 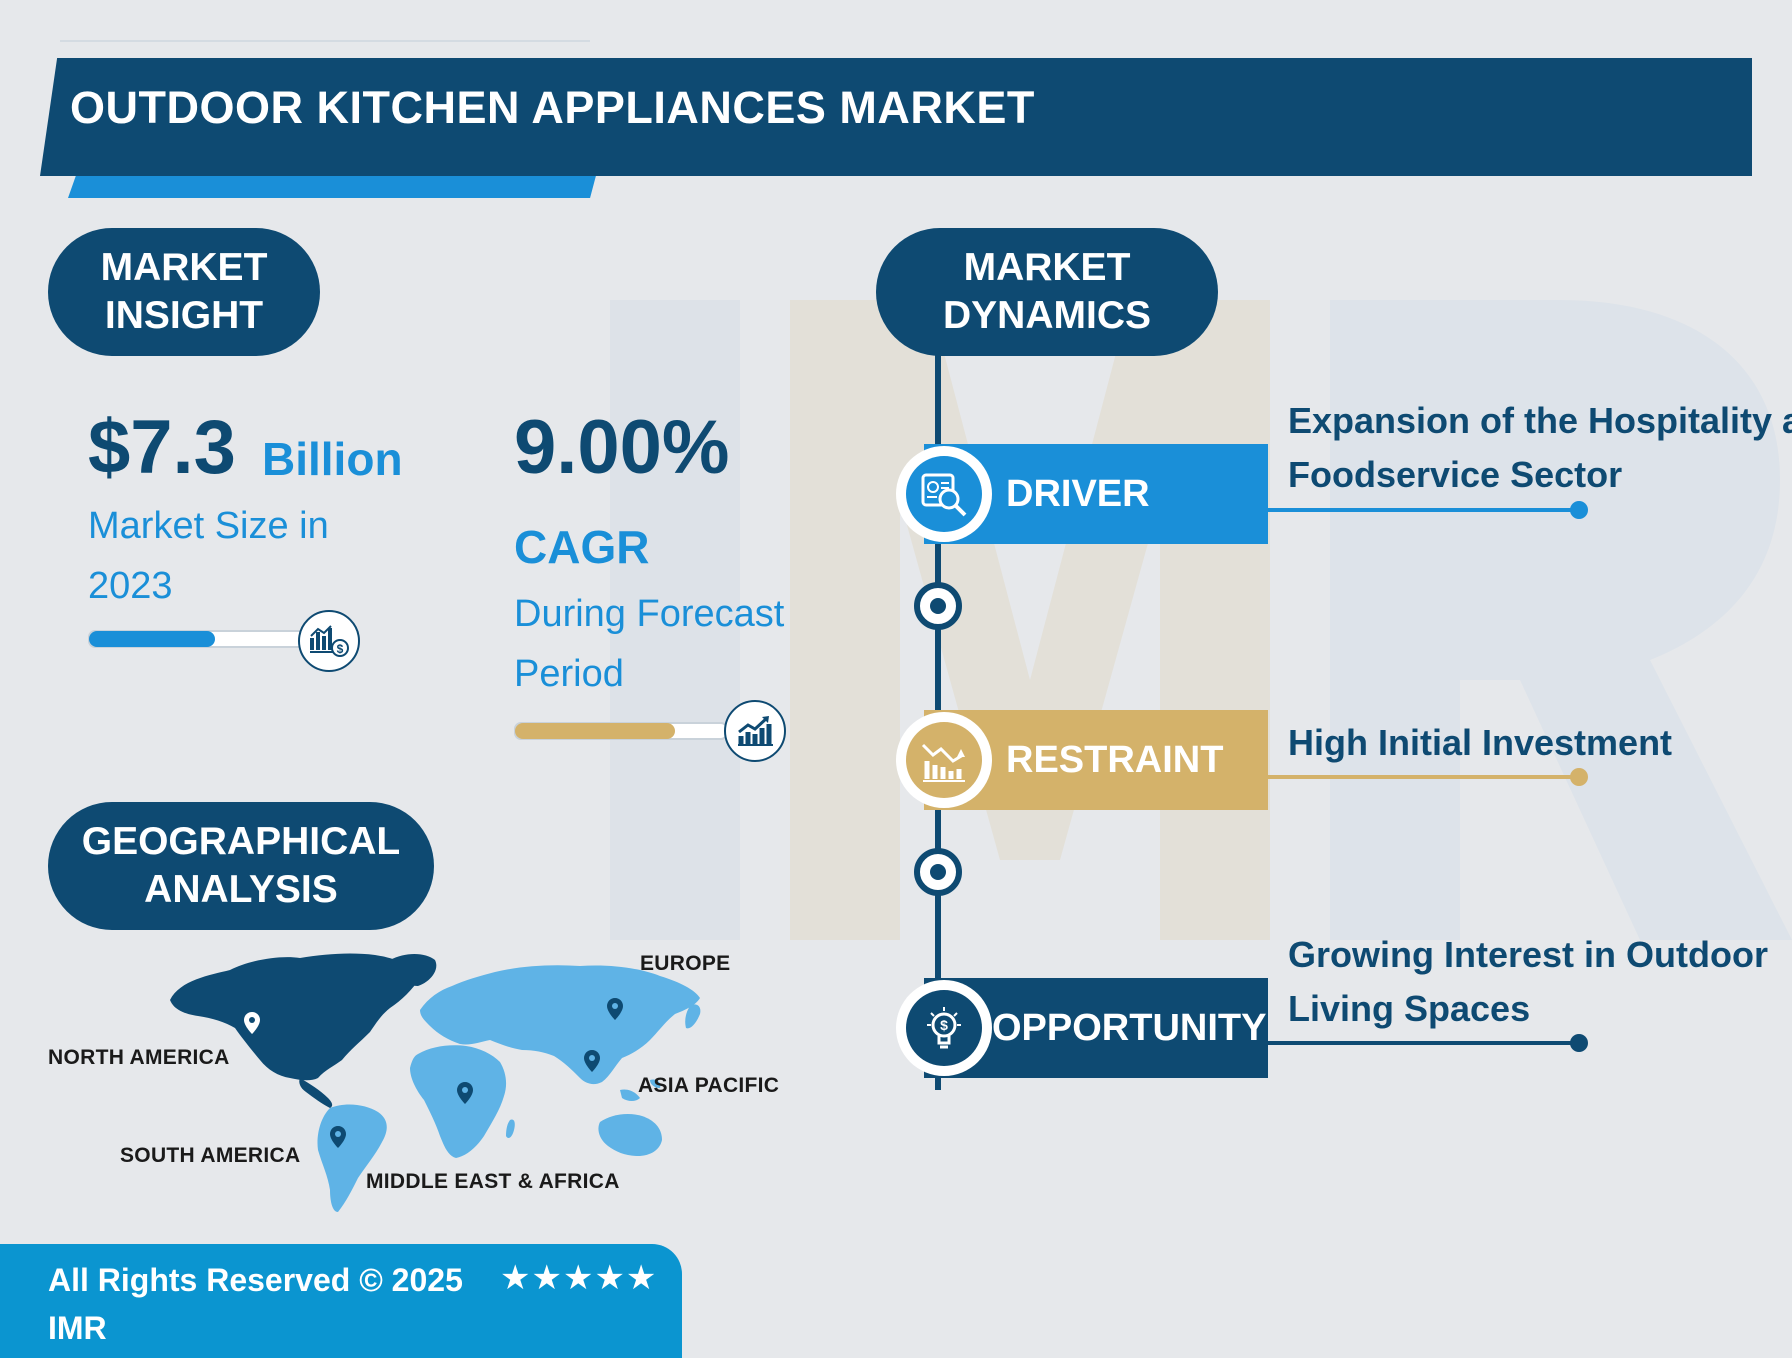 I want to click on japan-shape, so click(x=693, y=1016).